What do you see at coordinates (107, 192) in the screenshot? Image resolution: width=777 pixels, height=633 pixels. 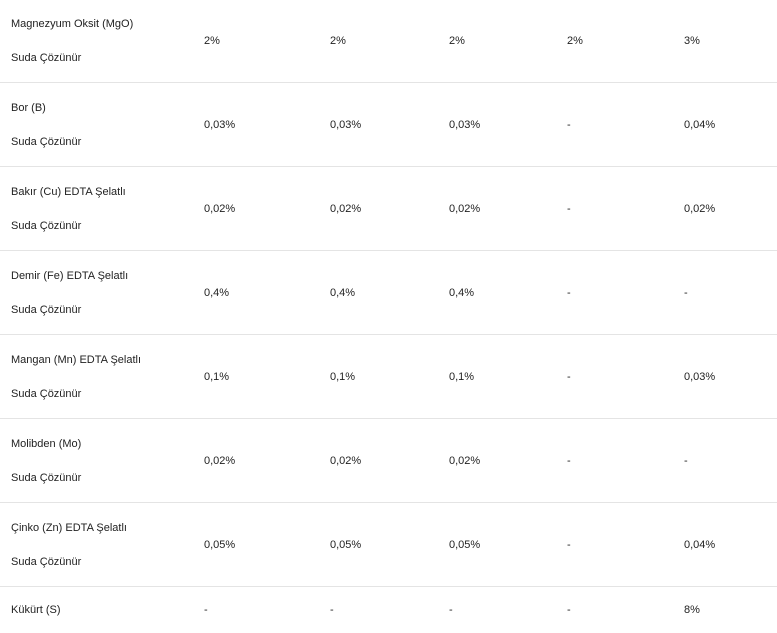 I see `nutrient-name: Bakır (Cu) EDTA Şelatlı` at bounding box center [107, 192].